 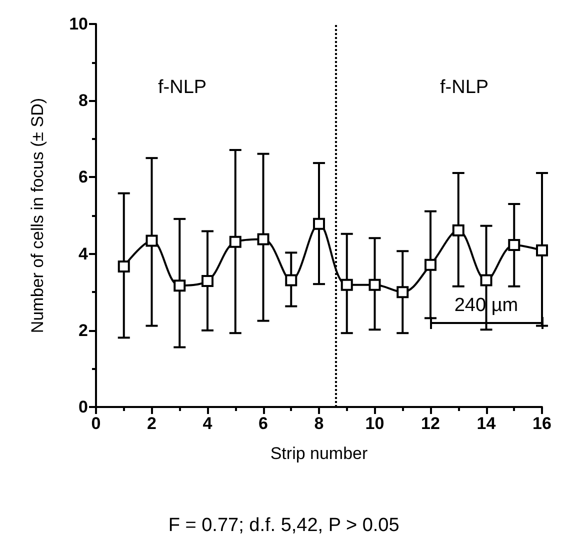 What do you see at coordinates (83, 254) in the screenshot?
I see `y-tick-label: 4` at bounding box center [83, 254].